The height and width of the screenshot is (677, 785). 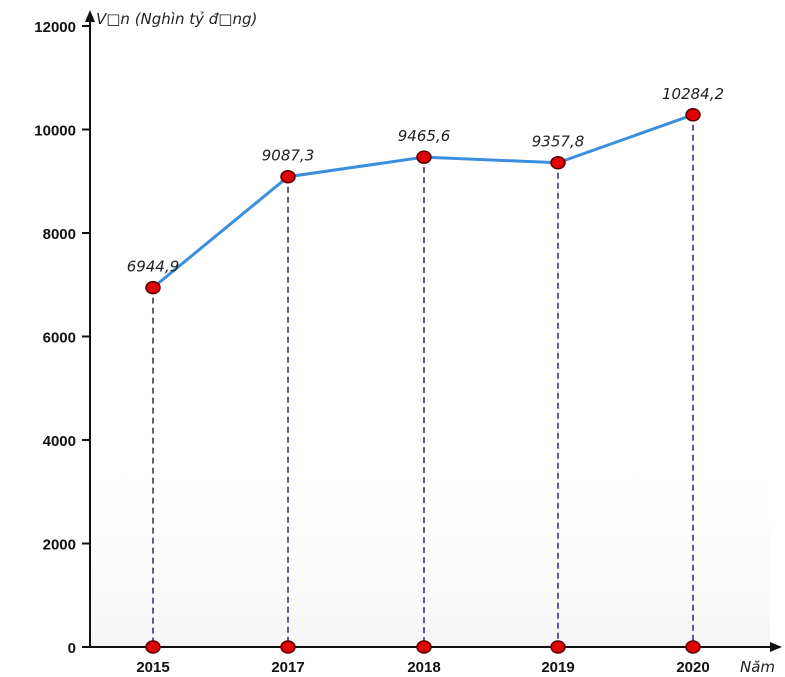 What do you see at coordinates (153, 267) in the screenshot?
I see `data-label: 6944,9` at bounding box center [153, 267].